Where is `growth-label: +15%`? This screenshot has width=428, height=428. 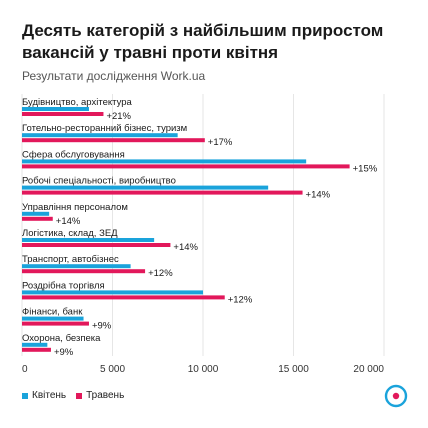
growth-label: +15% is located at coordinates (365, 168).